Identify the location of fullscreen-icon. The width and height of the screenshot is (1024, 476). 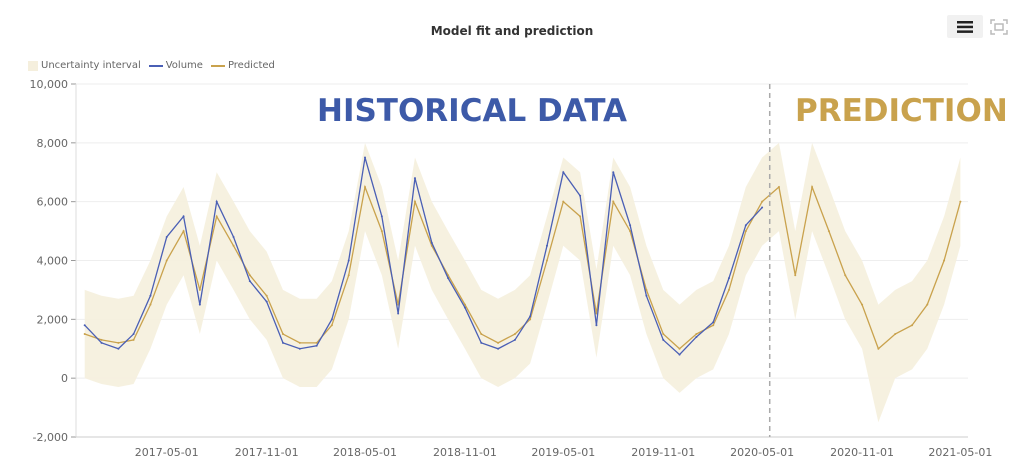
(999, 27).